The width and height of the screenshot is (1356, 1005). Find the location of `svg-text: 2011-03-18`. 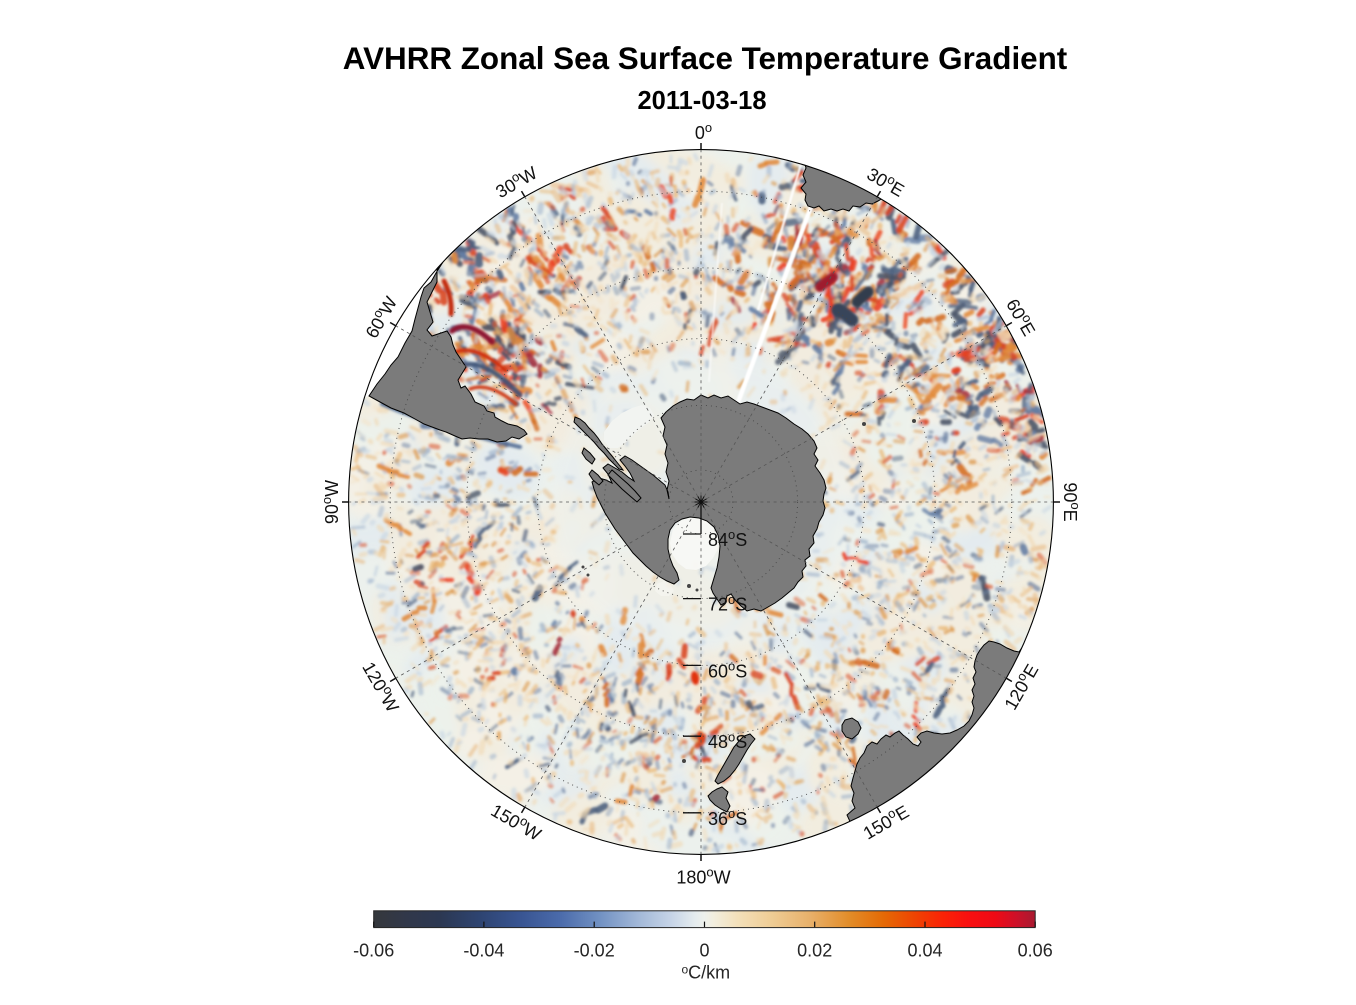

svg-text: 2011-03-18 is located at coordinates (701, 101).